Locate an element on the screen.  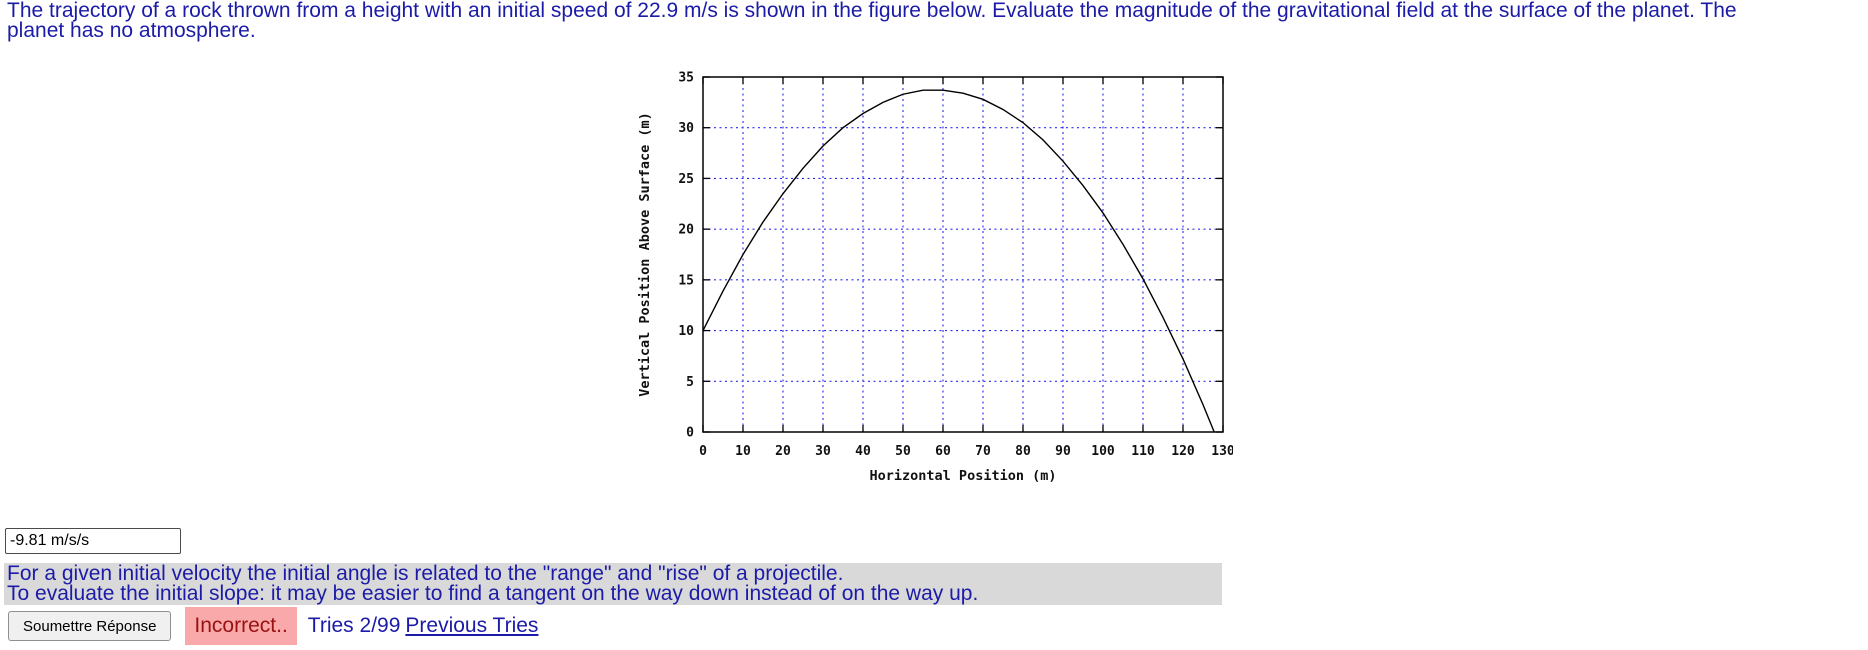
svg-text: 110 is located at coordinates (1143, 451).